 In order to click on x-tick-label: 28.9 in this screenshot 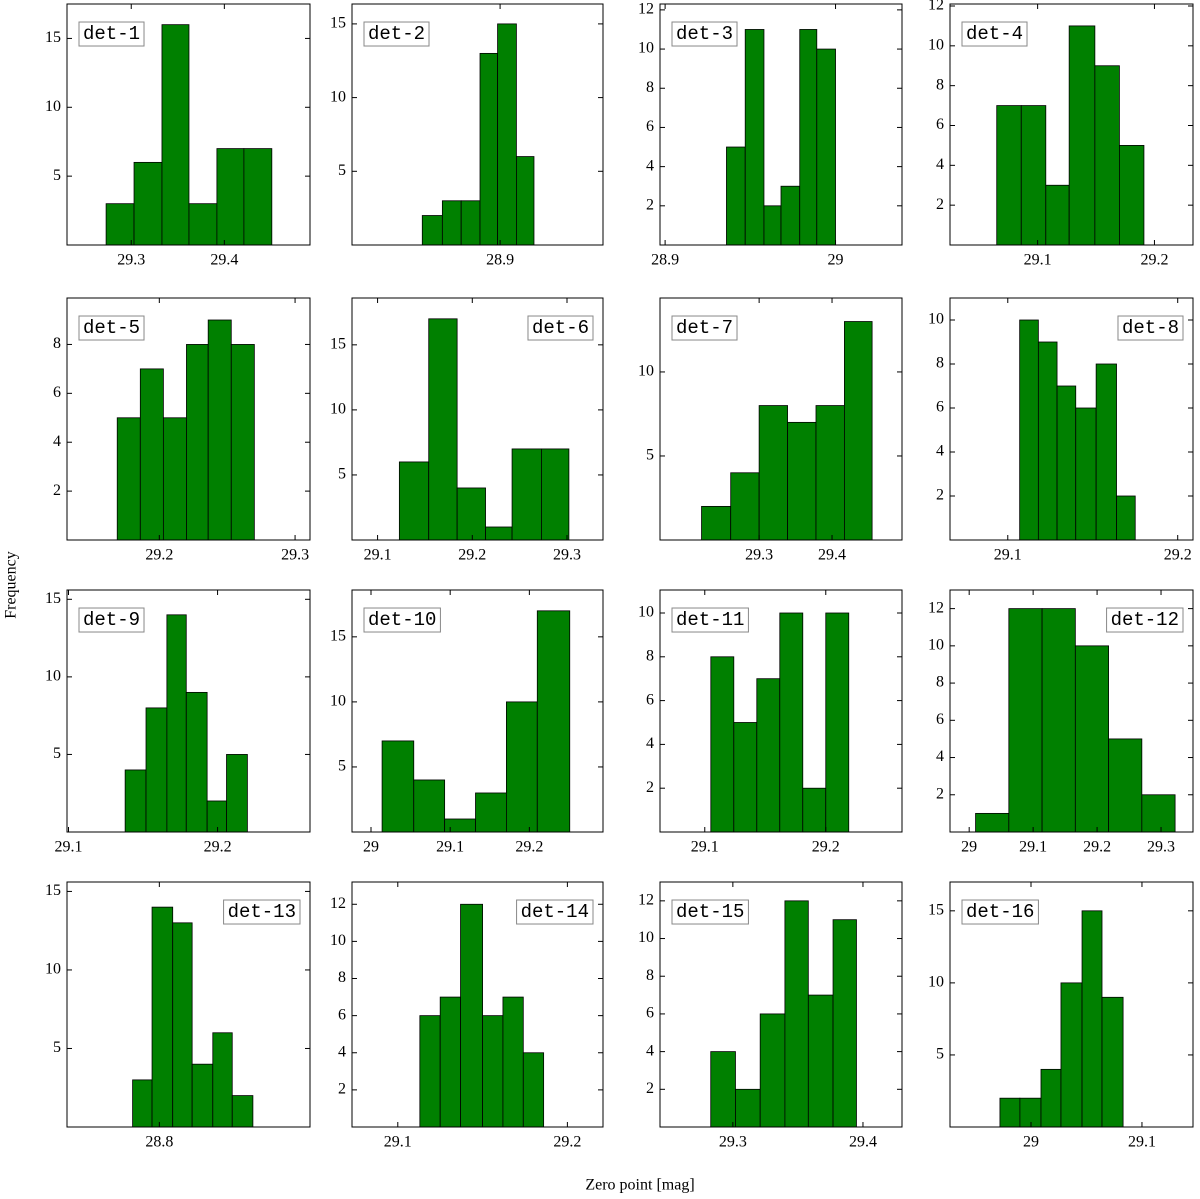, I will do `click(665, 260)`.